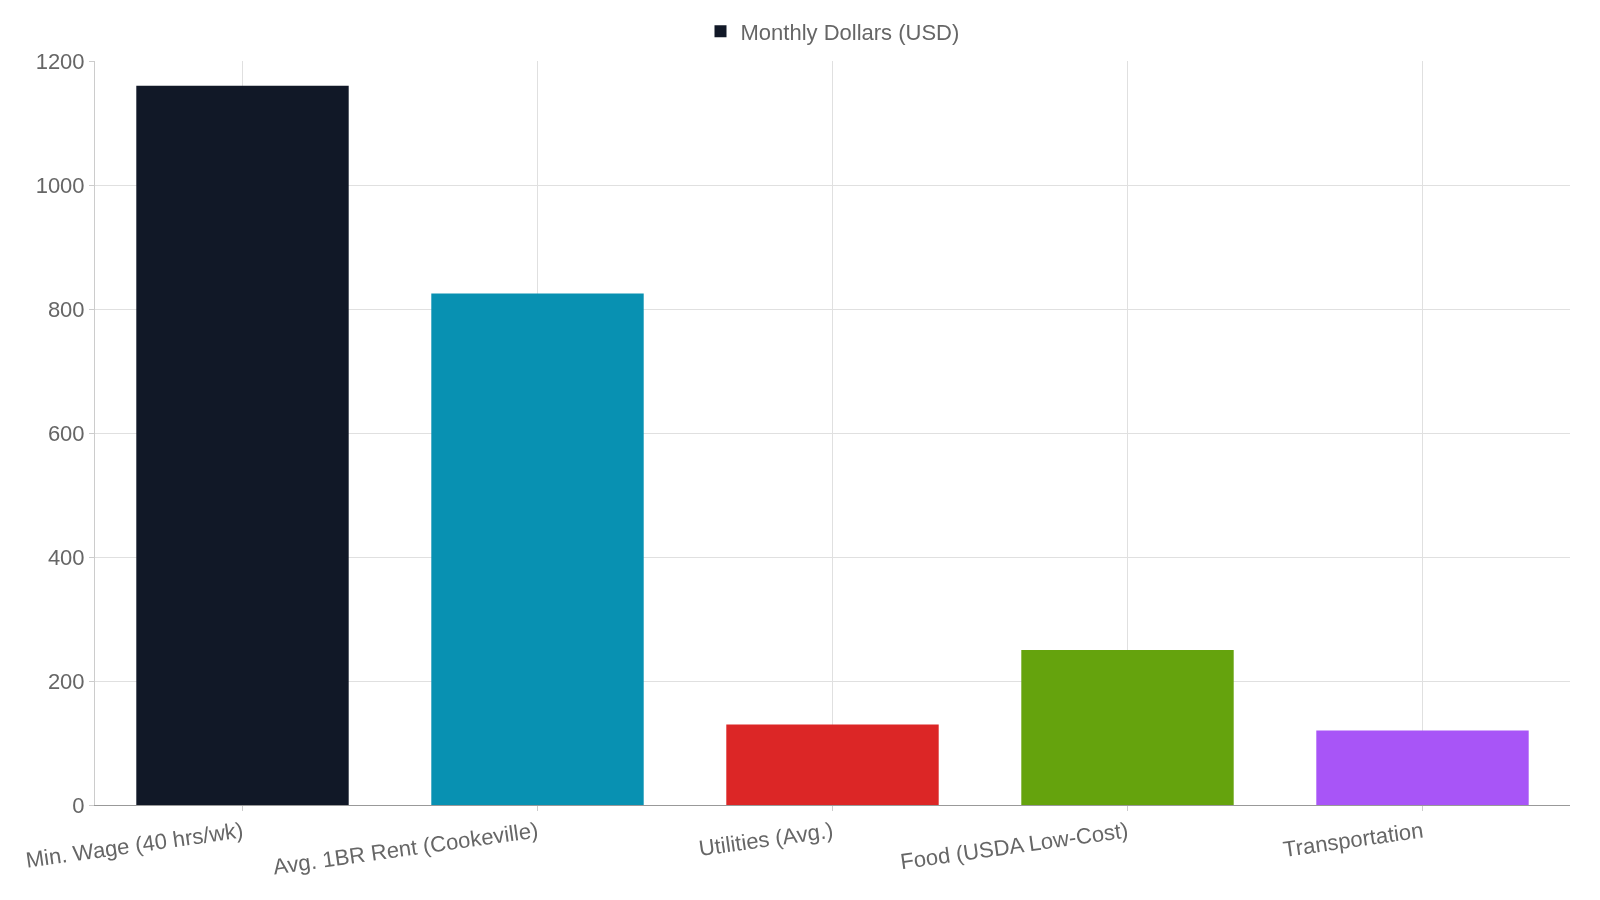 The image size is (1600, 900). I want to click on y-tick-label: 1200, so click(60, 61).